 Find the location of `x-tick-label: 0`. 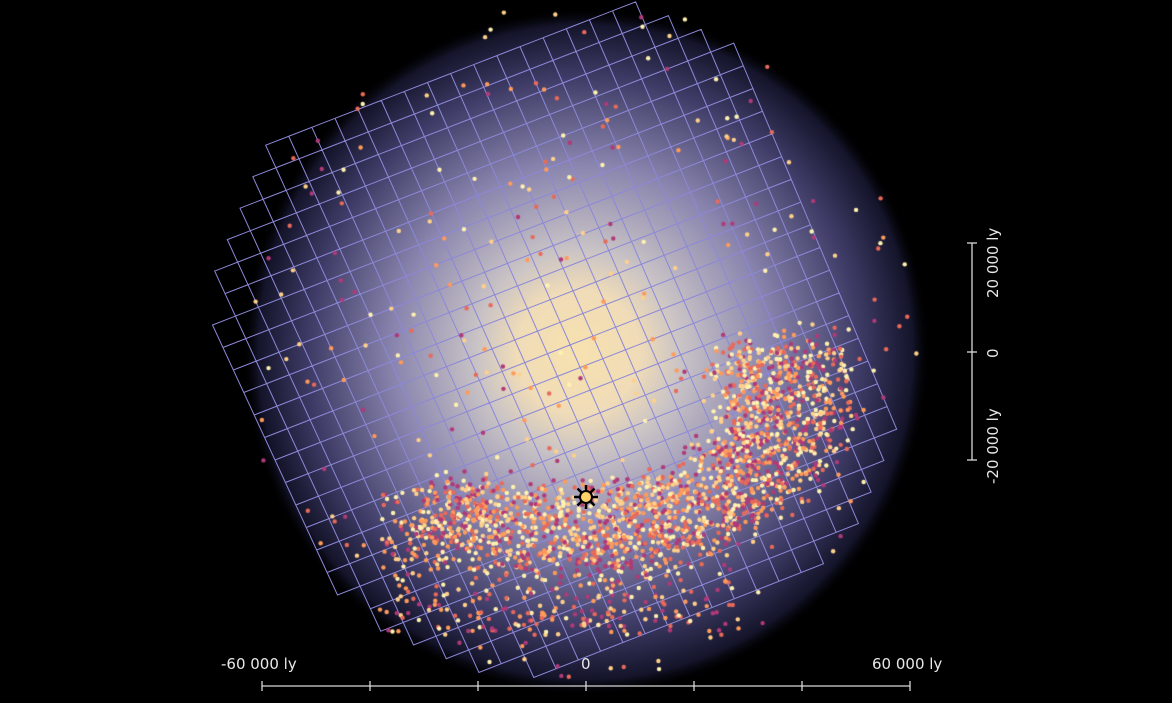

x-tick-label: 0 is located at coordinates (586, 664).